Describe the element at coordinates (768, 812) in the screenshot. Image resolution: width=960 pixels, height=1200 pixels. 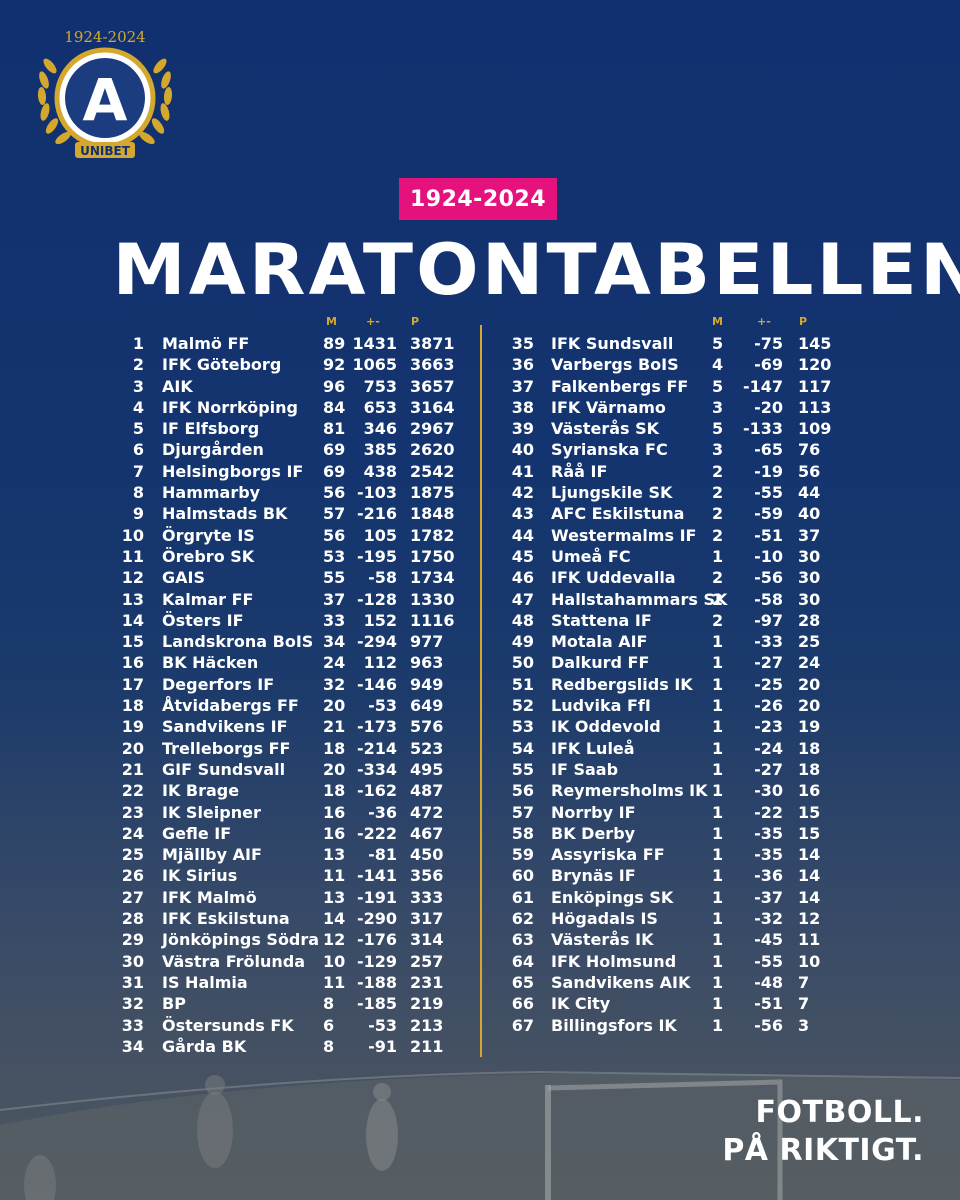
I see `goal-diff-cell: -22` at that location.